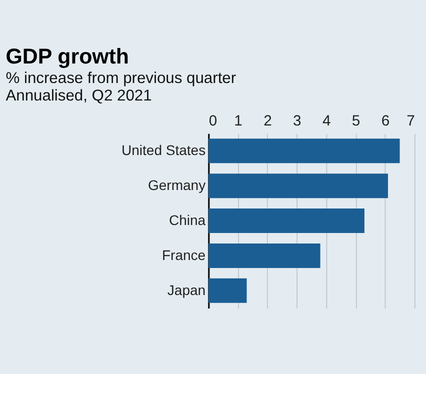 This screenshot has height=415, width=426. I want to click on y-tick-label: Germany, so click(177, 184).